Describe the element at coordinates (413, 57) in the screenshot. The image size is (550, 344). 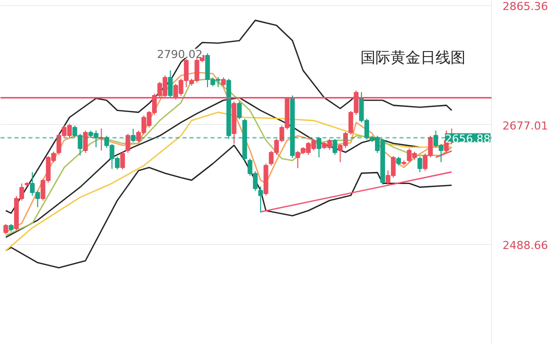
I see `text: 国际黄金日线图` at that location.